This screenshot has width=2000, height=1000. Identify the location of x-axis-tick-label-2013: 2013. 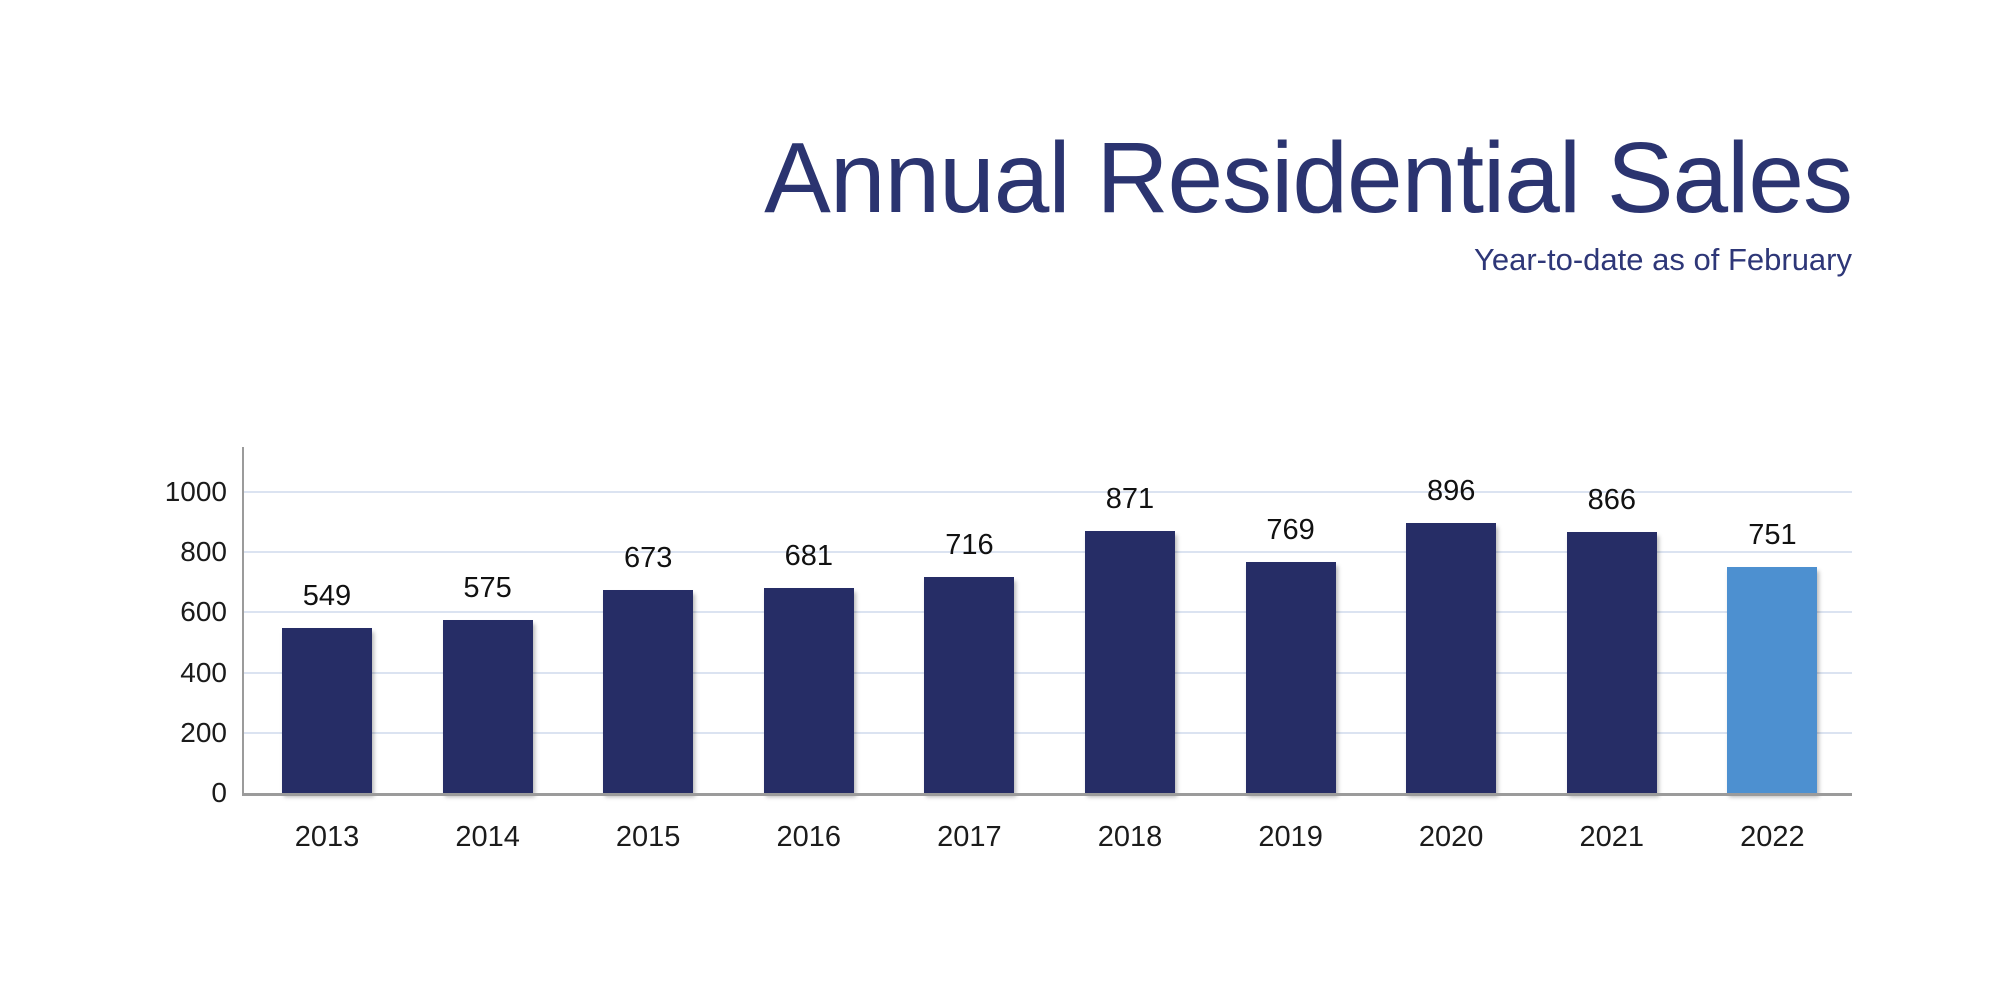
(327, 837).